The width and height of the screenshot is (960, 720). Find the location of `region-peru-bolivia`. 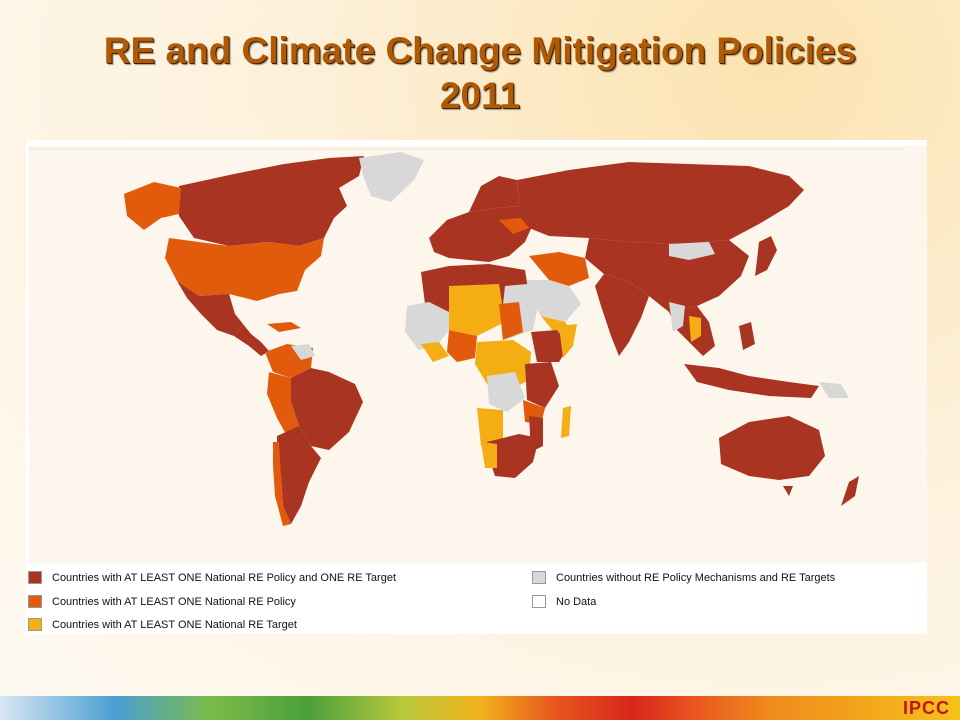

region-peru-bolivia is located at coordinates (283, 404).